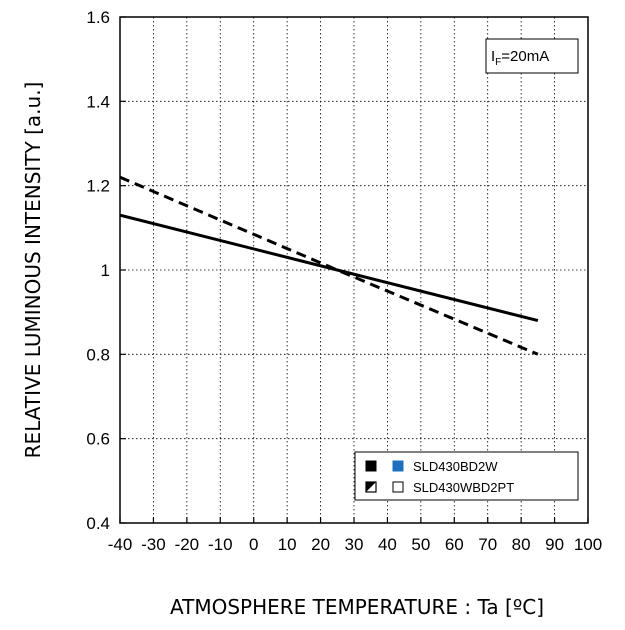 The height and width of the screenshot is (630, 625). I want to click on x-tick-labels: -40 -30 -20 -10 0 10 20 30 40 50 60 70 80 90 100, so click(355, 535).